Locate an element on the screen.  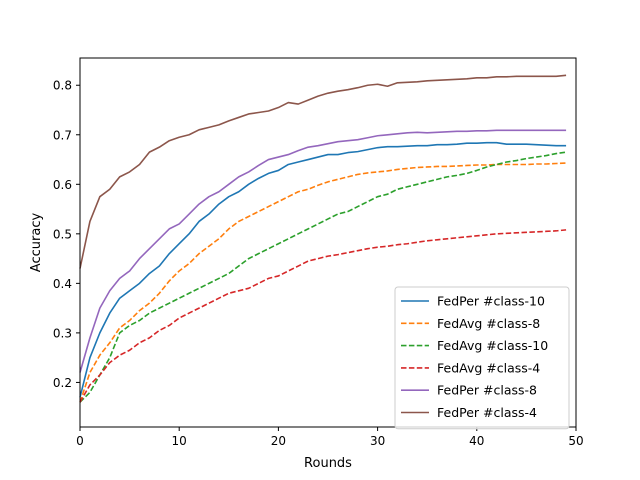
legend-label: FedPer #class-4 is located at coordinates (487, 412).